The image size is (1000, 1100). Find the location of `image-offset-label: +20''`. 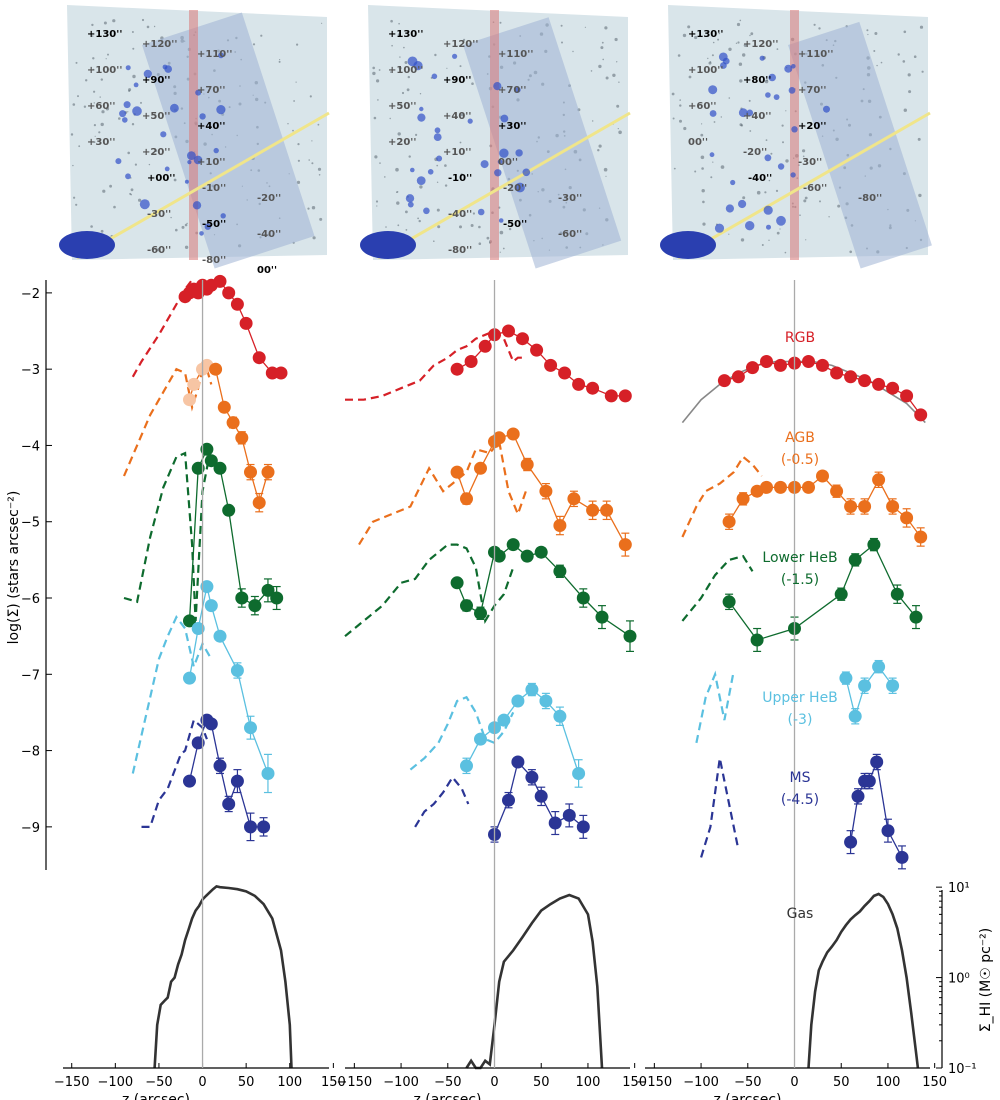

image-offset-label: +20'' is located at coordinates (156, 152).